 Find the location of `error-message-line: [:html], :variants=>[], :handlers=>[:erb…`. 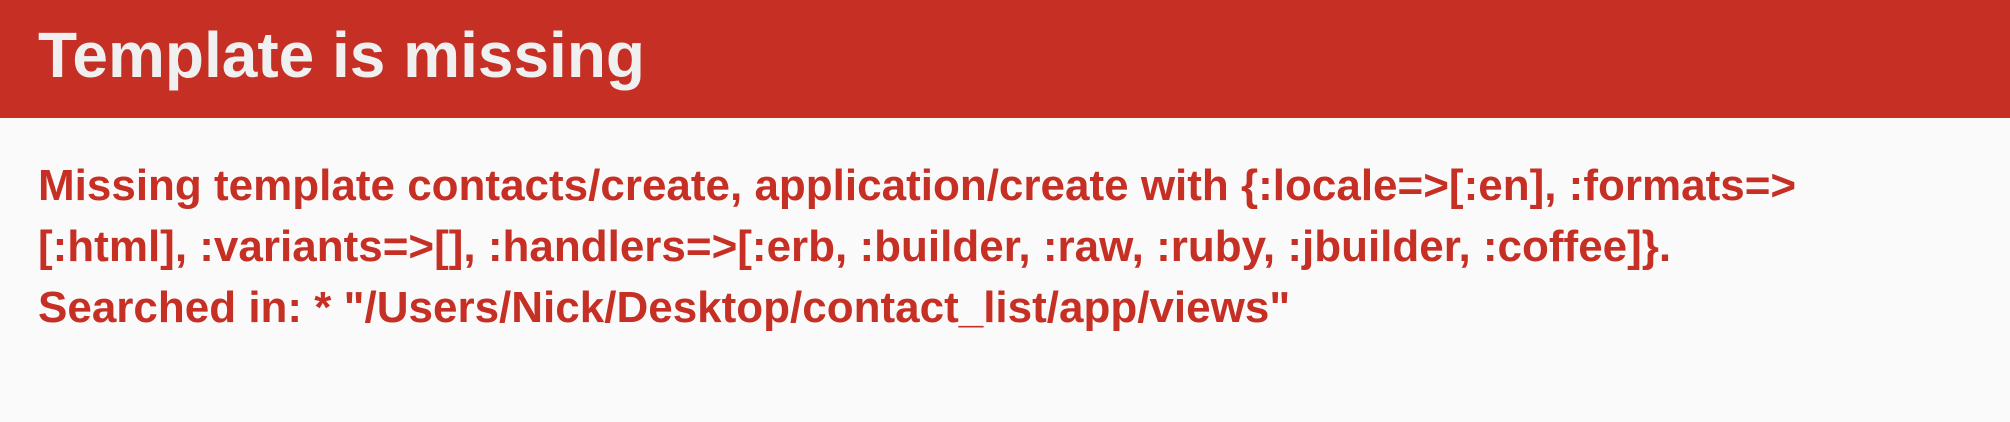

error-message-line: [:html], :variants=>[], :handlers=>[:erb… is located at coordinates (855, 246).